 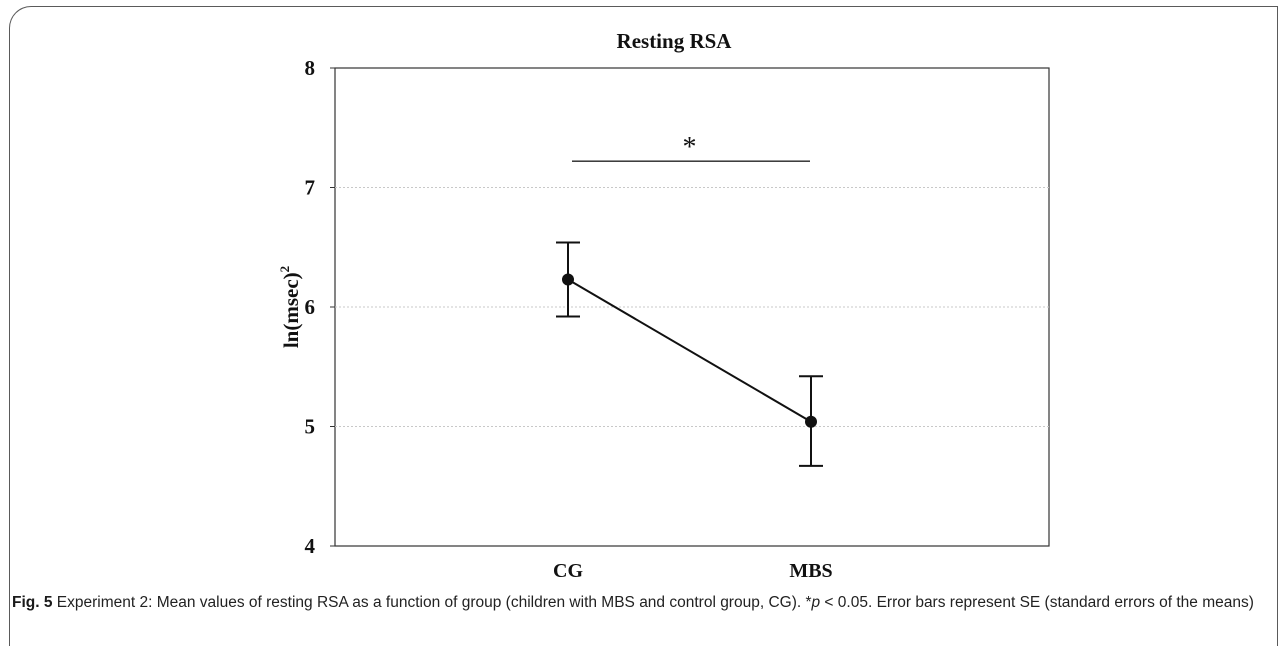 I want to click on y-axis-label: ln(msec)2, so click(x=290, y=307).